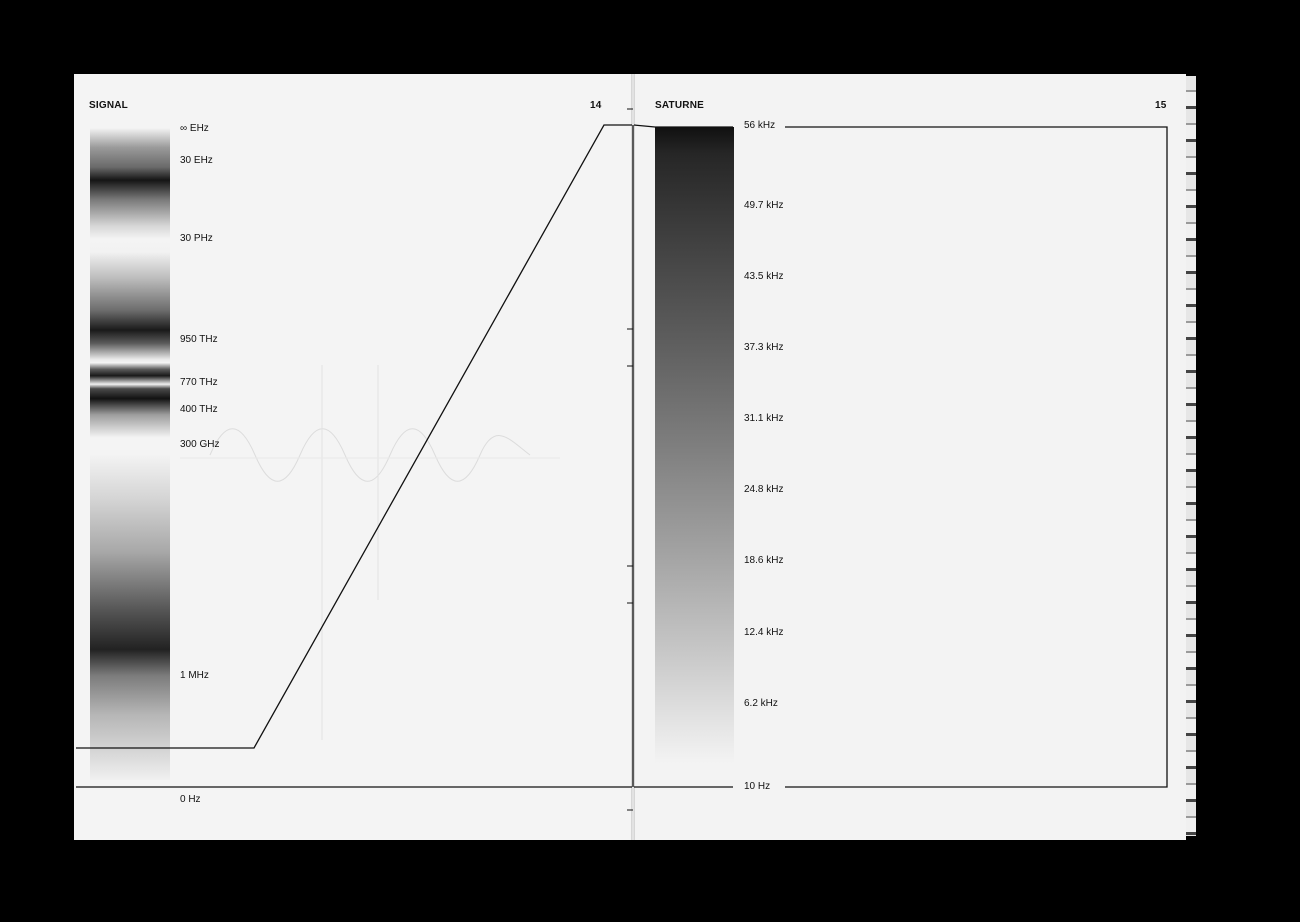 The width and height of the screenshot is (1300, 922). What do you see at coordinates (757, 786) in the screenshot?
I see `freq-label-10-hz: 10 Hz` at bounding box center [757, 786].